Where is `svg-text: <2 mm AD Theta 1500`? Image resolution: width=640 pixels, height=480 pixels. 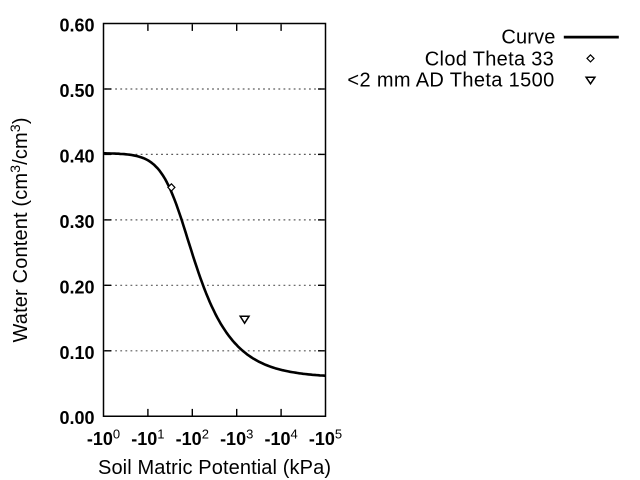
svg-text: <2 mm AD Theta 1500 is located at coordinates (450, 81).